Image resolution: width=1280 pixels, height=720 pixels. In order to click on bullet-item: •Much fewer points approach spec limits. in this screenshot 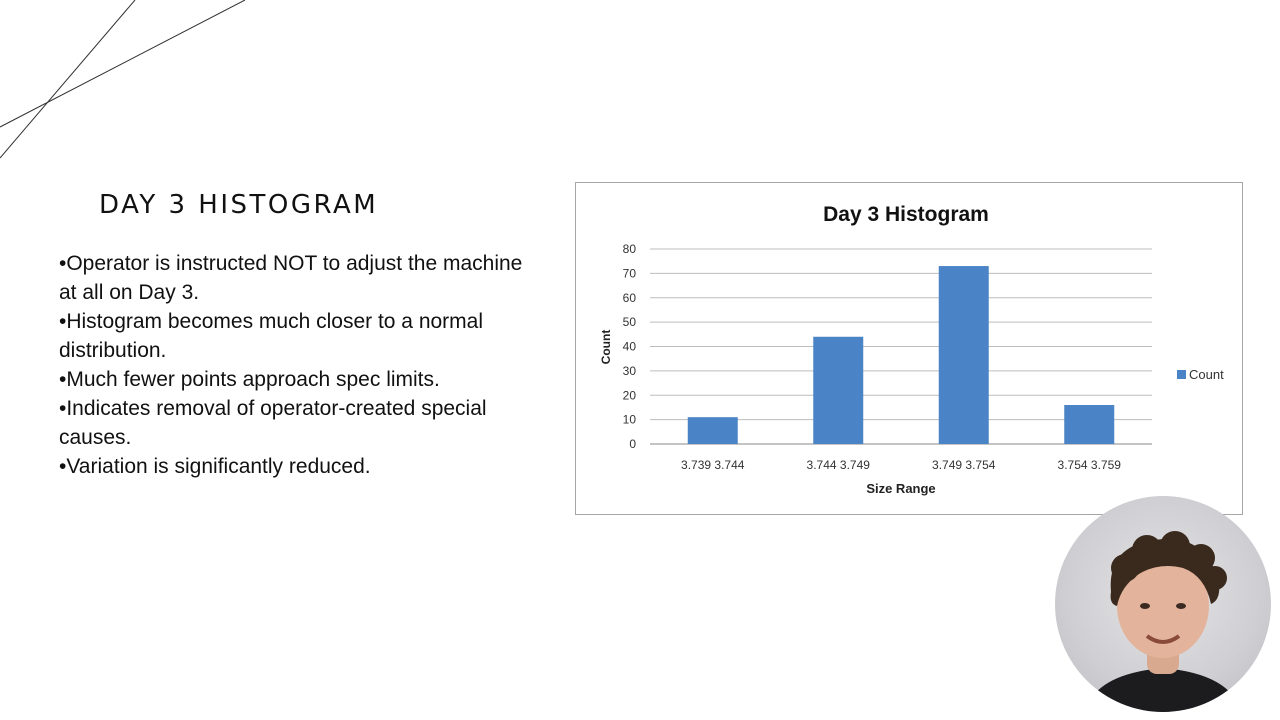, I will do `click(249, 379)`.